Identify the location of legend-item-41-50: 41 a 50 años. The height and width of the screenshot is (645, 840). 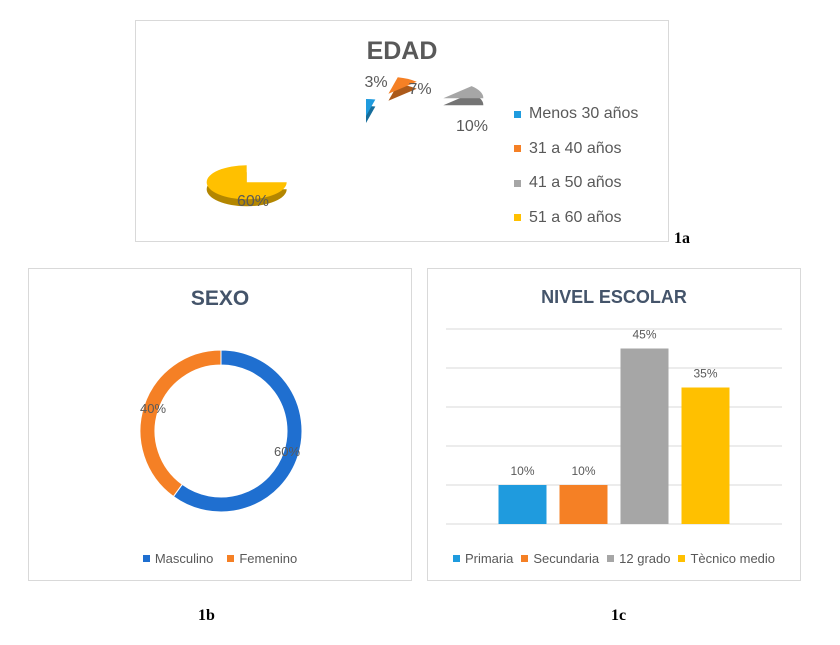
(589, 183).